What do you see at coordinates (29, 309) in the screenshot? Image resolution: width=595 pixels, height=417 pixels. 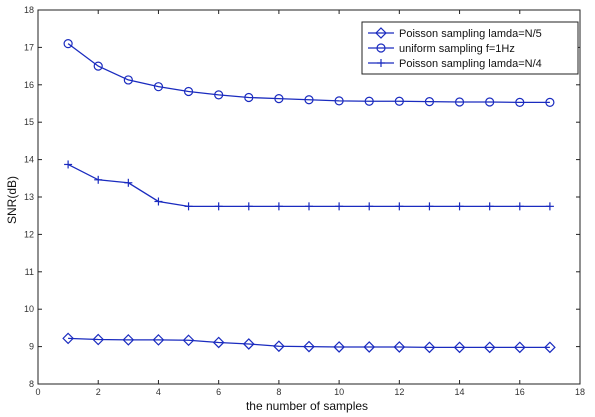 I see `y-tick-label: 10` at bounding box center [29, 309].